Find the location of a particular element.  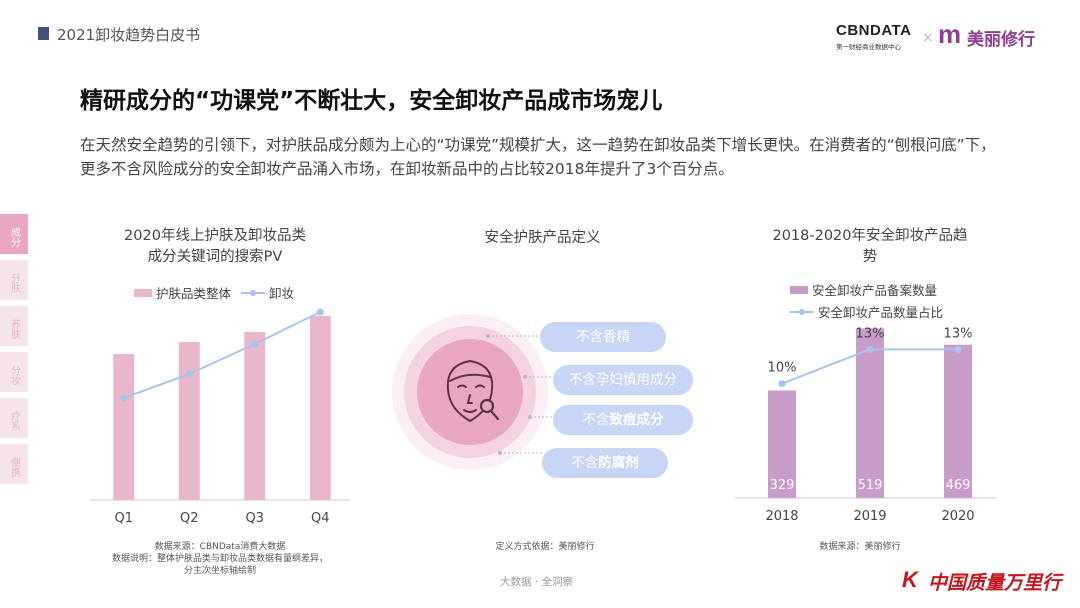

side-tab-healing: 疗系 is located at coordinates (14, 418).